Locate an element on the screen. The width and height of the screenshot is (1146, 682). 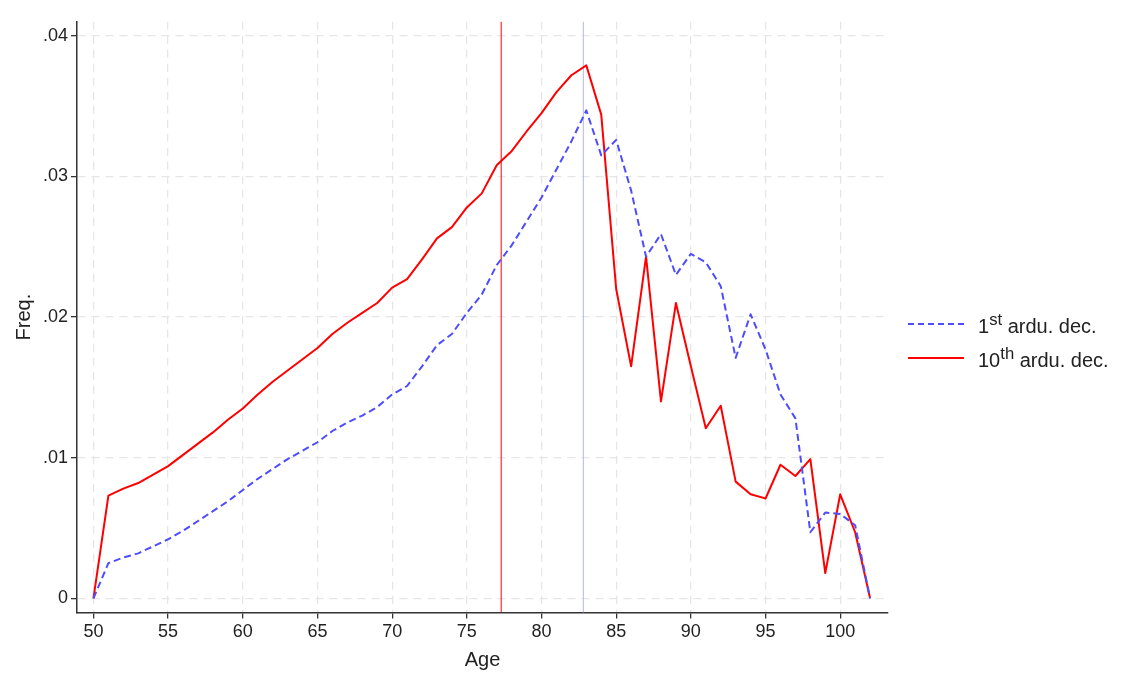
x-tick-label: 60 is located at coordinates (242, 631).